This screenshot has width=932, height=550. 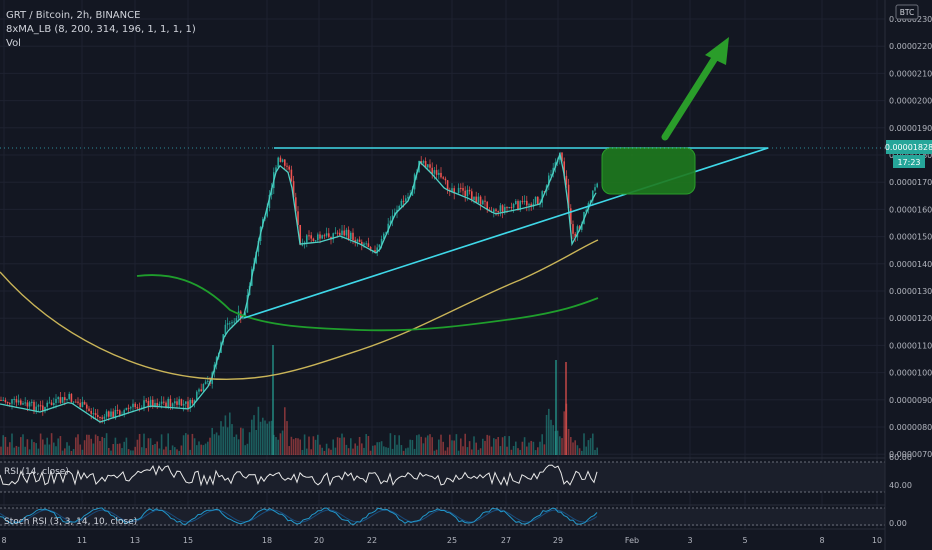 I want to click on volume-bars, so click(x=299, y=400).